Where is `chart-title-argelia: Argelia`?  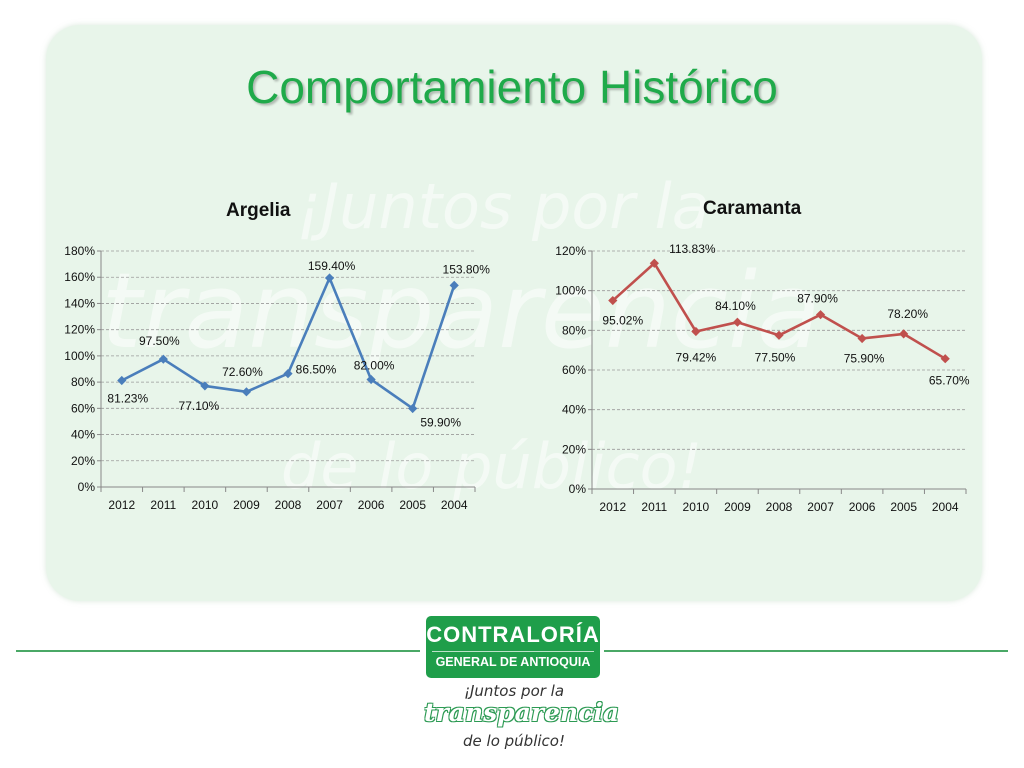 chart-title-argelia: Argelia is located at coordinates (258, 210).